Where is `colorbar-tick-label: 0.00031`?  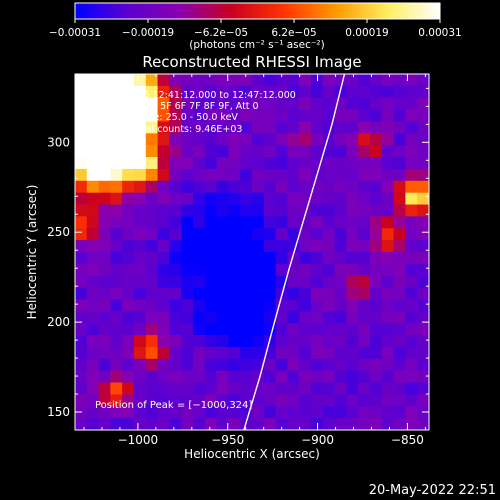 colorbar-tick-label: 0.00031 is located at coordinates (439, 33).